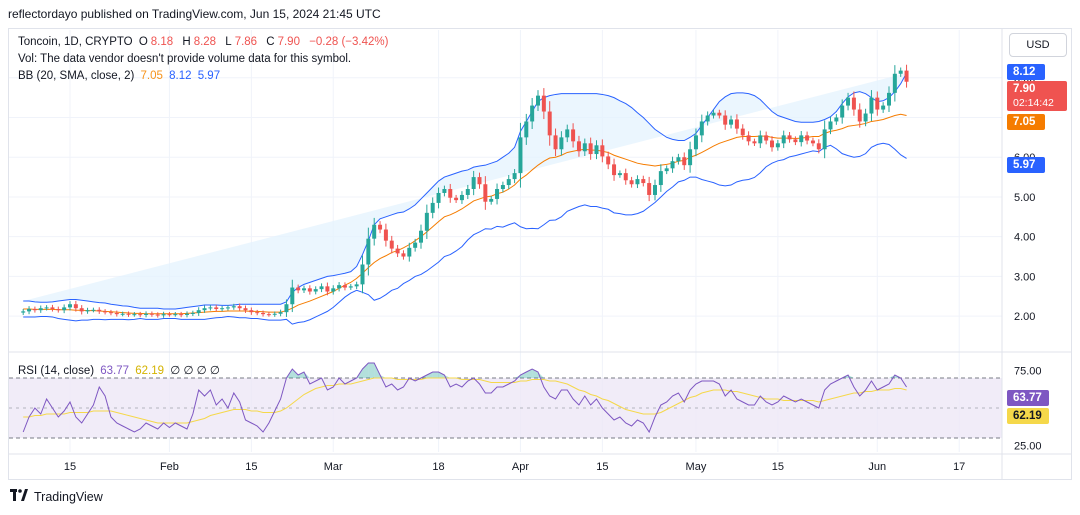 Image resolution: width=1080 pixels, height=515 pixels. What do you see at coordinates (169, 467) in the screenshot?
I see `time-tick-label: Feb` at bounding box center [169, 467].